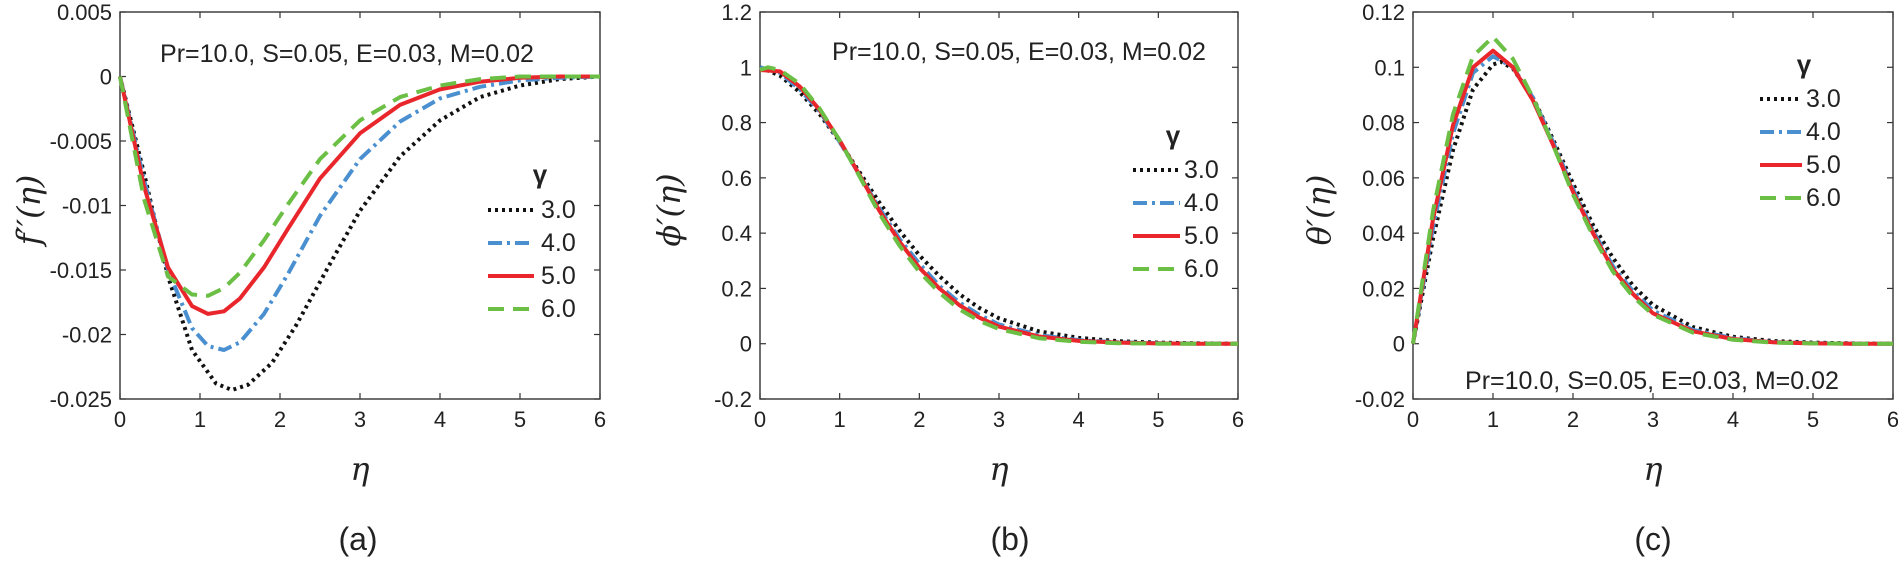  What do you see at coordinates (81, 141) in the screenshot?
I see `y-tick-label: -0.005` at bounding box center [81, 141].